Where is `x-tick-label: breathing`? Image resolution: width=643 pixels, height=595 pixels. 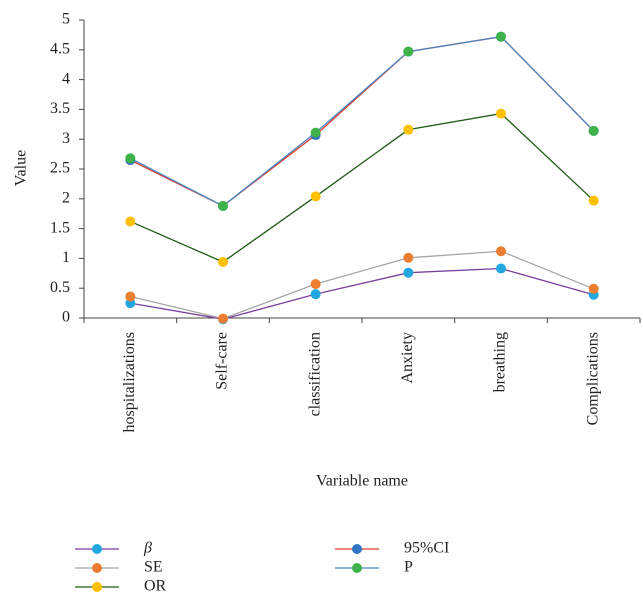
x-tick-label: breathing is located at coordinates (500, 362).